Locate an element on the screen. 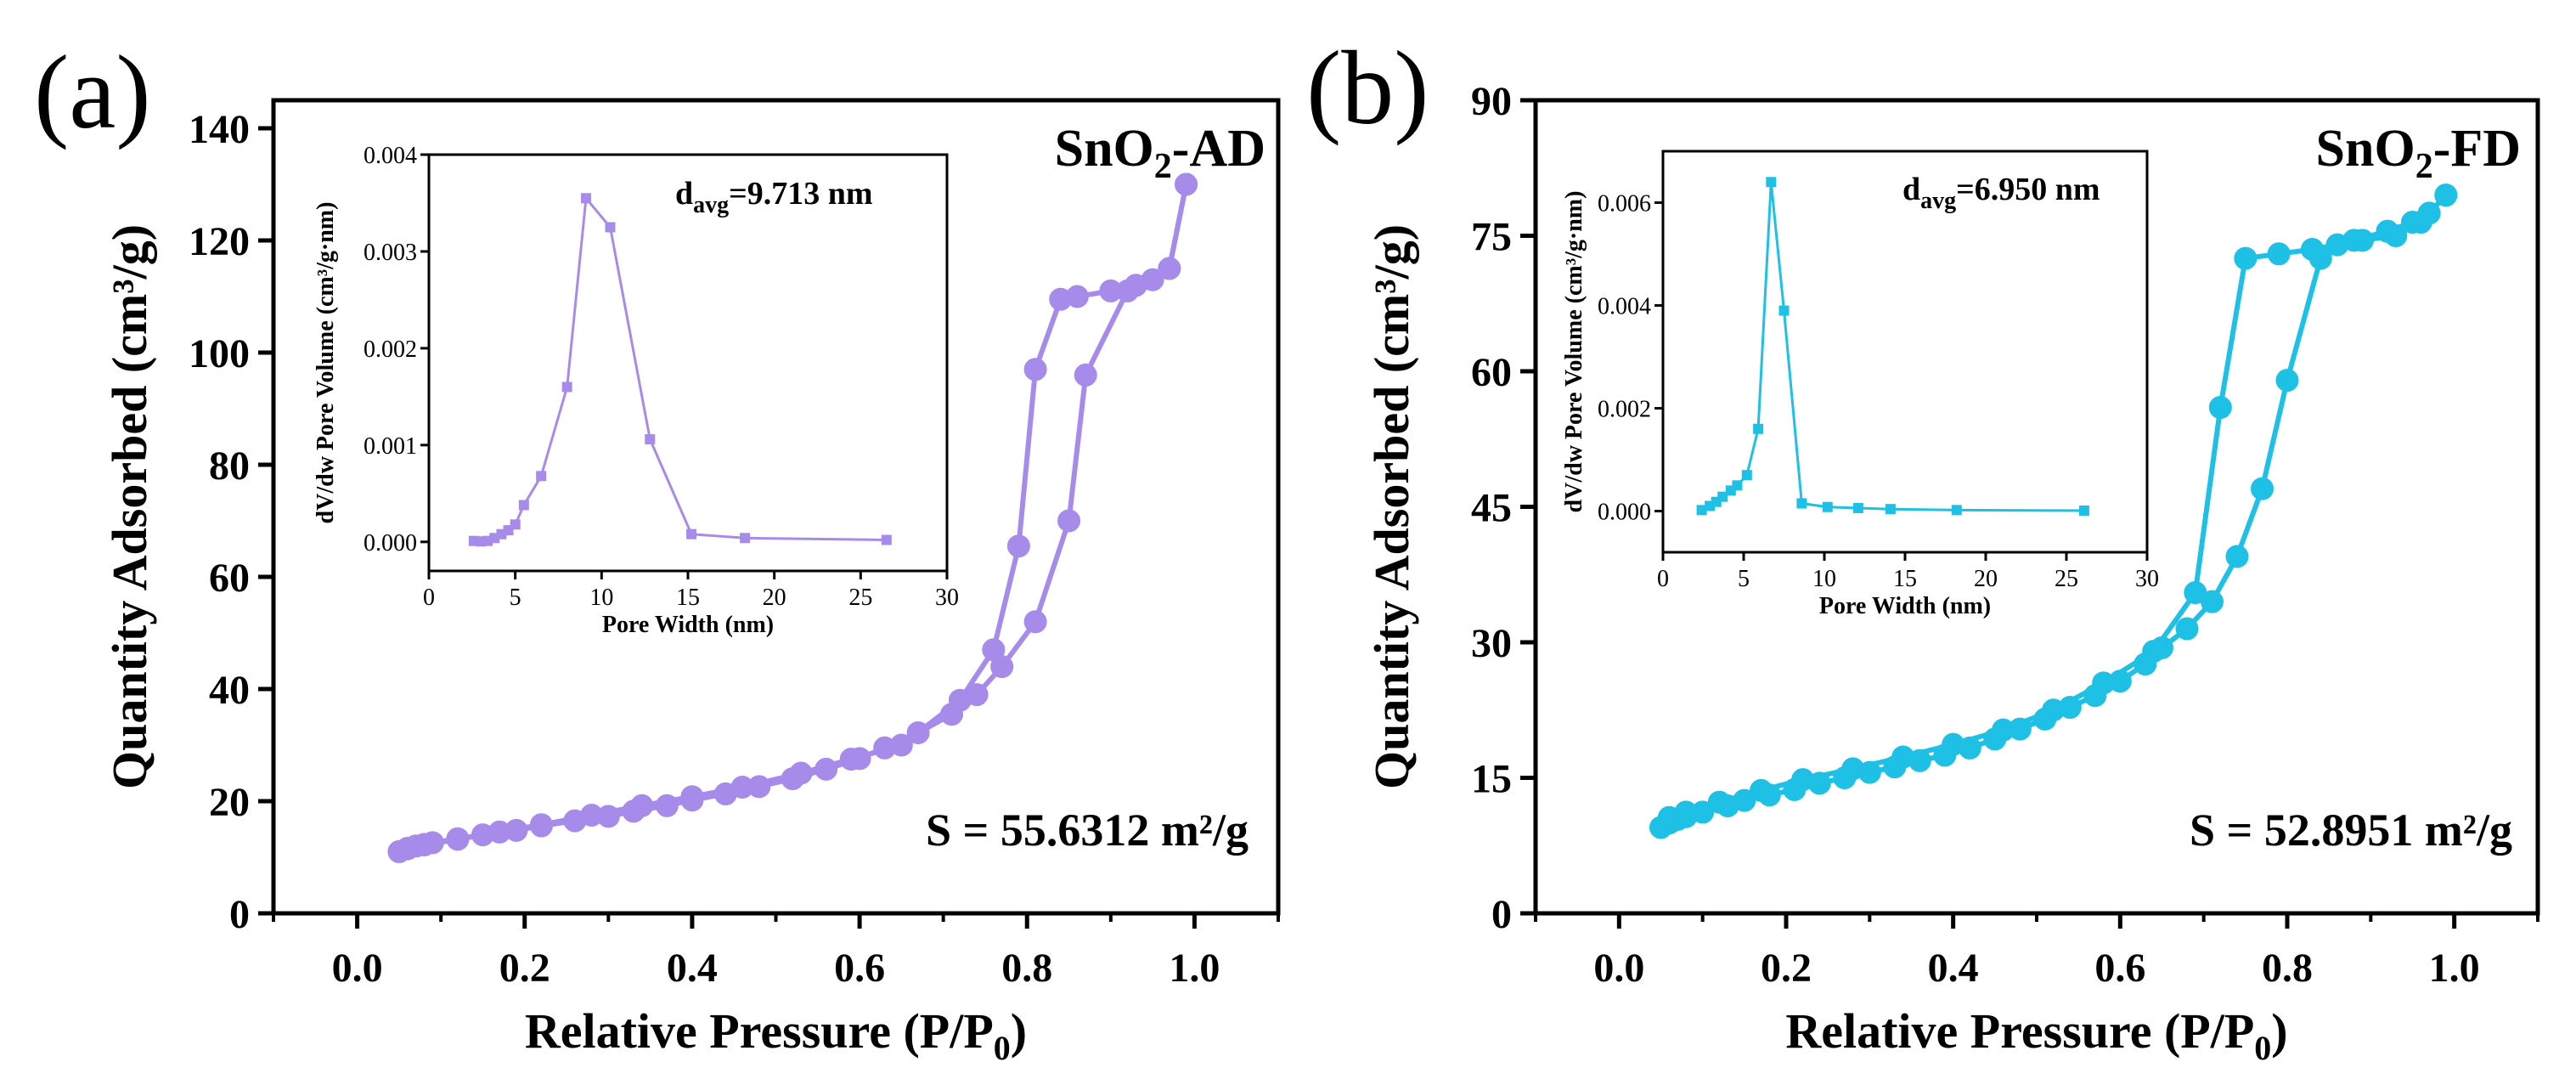 This screenshot has width=2576, height=1079. davg-label-main: d is located at coordinates (1911, 190).